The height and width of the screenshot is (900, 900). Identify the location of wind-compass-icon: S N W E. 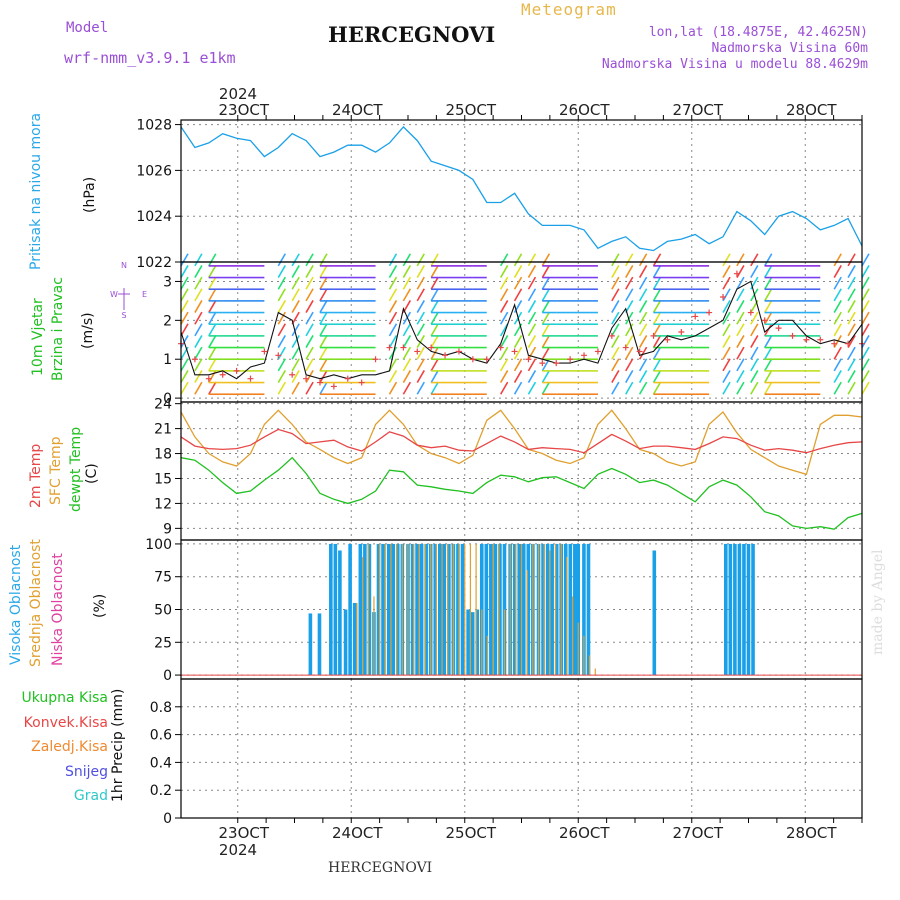
(128, 290).